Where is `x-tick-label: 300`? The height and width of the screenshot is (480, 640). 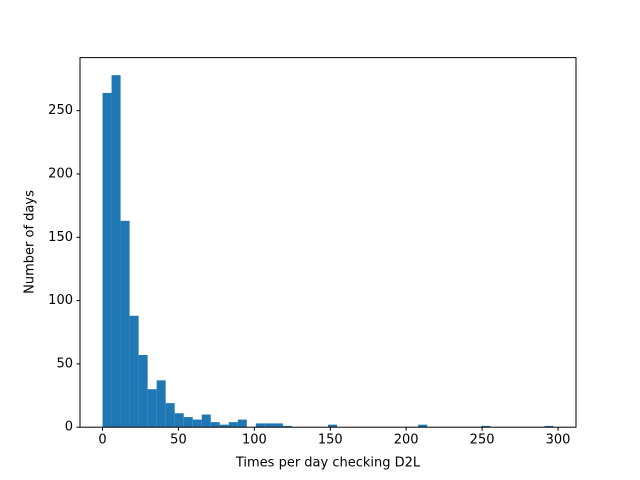 x-tick-label: 300 is located at coordinates (558, 440).